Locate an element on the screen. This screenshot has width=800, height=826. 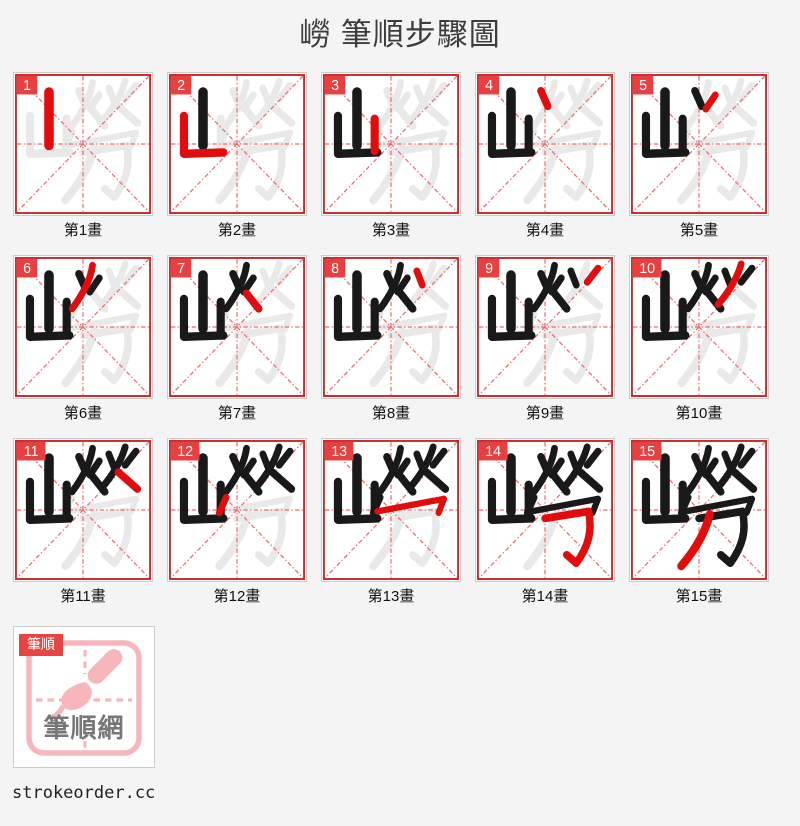
site-url: strokeorder.cc is located at coordinates (84, 793).